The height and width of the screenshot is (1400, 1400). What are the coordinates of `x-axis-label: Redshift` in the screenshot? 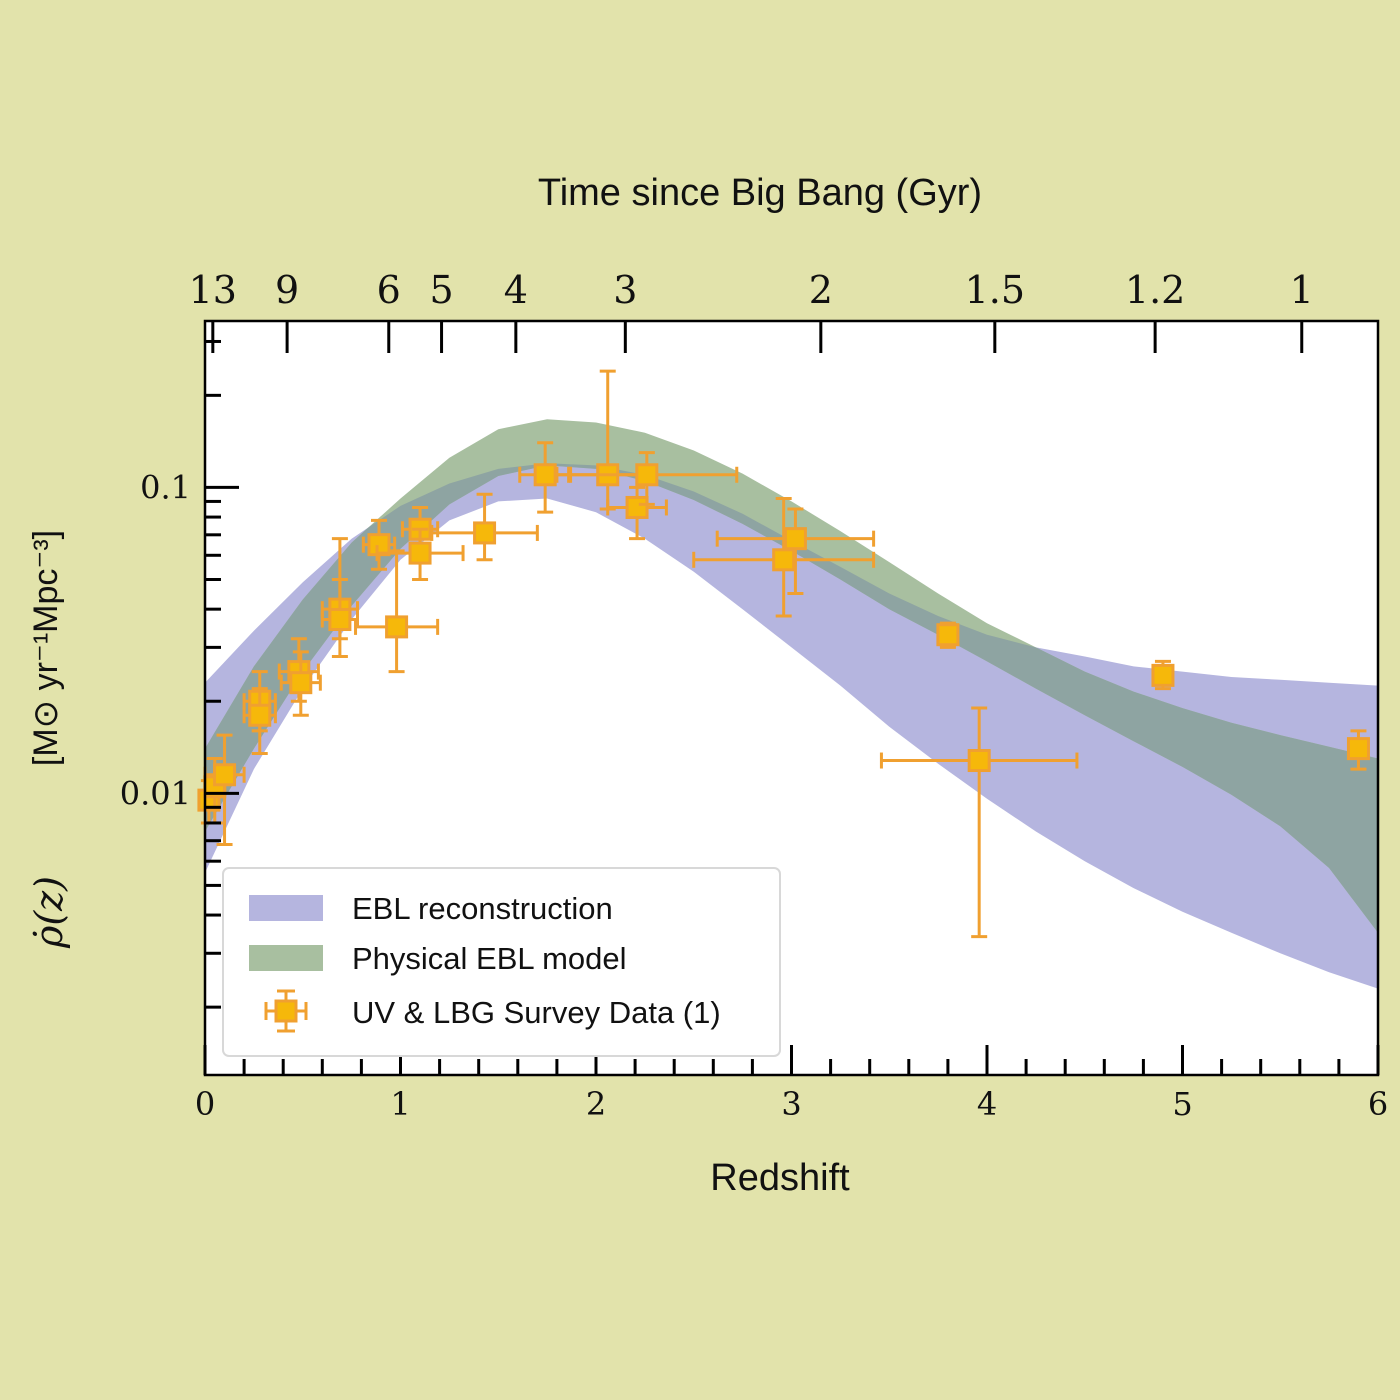 It's located at (780, 1178).